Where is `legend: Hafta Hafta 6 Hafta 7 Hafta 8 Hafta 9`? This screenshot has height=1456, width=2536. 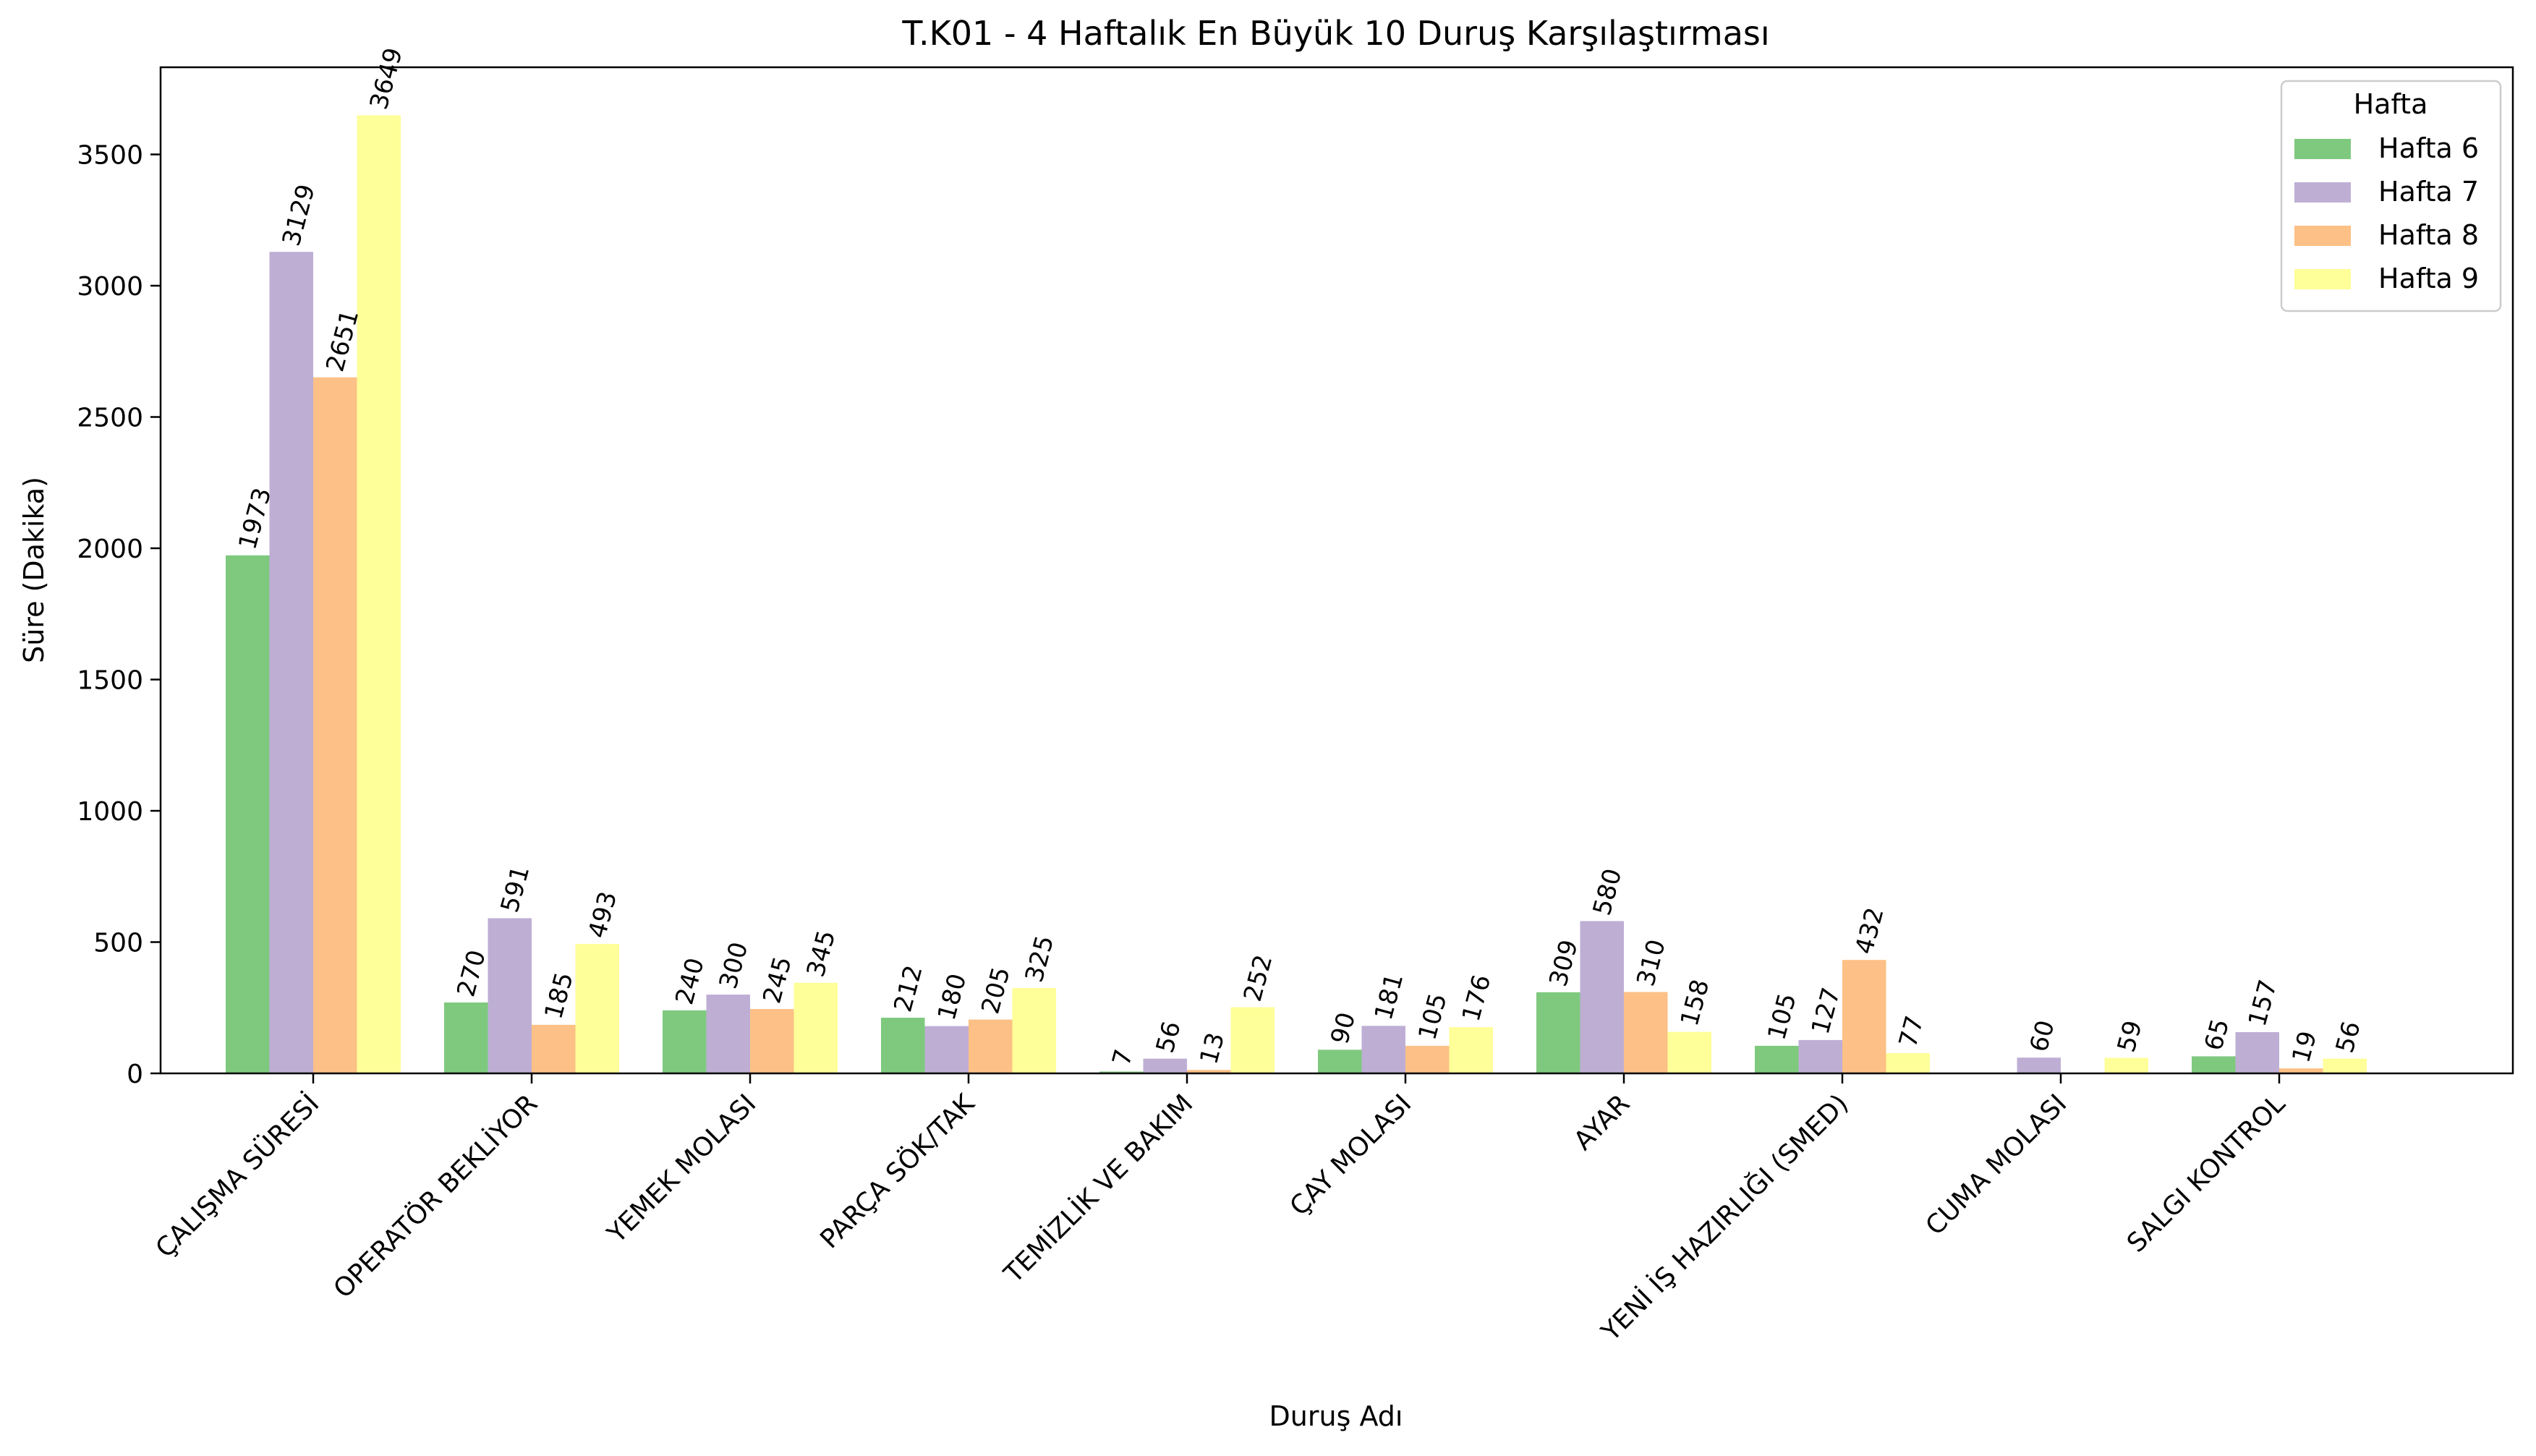 legend: Hafta Hafta 6 Hafta 7 Hafta 8 Hafta 9 is located at coordinates (2391, 196).